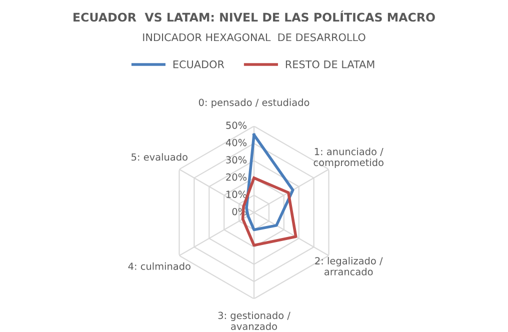  Describe the element at coordinates (254, 16) in the screenshot. I see `chart-title: ECUADOR VS LATAM: NIVEL DE LAS POLÍTICAS MACRO` at that location.